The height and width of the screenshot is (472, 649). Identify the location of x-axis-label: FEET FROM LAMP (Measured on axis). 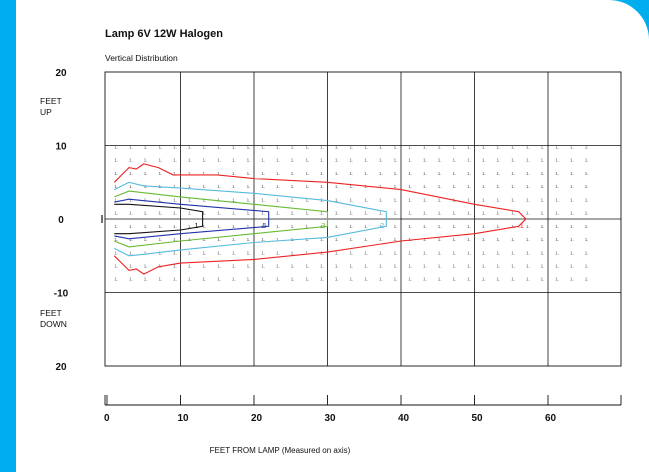
(280, 450).